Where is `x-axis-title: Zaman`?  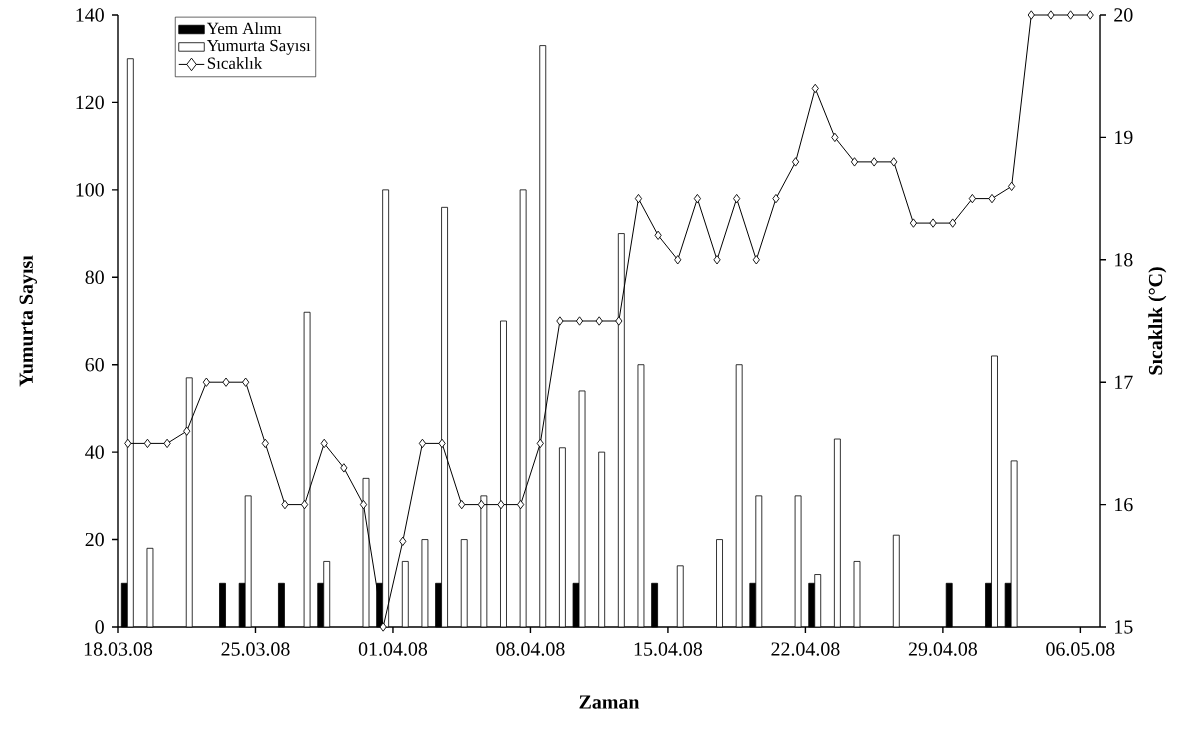
x-axis-title: Zaman is located at coordinates (609, 702).